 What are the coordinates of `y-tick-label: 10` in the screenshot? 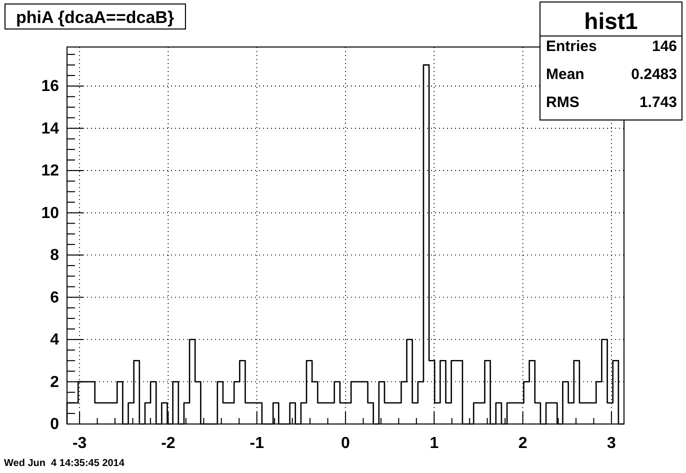 It's located at (50, 213).